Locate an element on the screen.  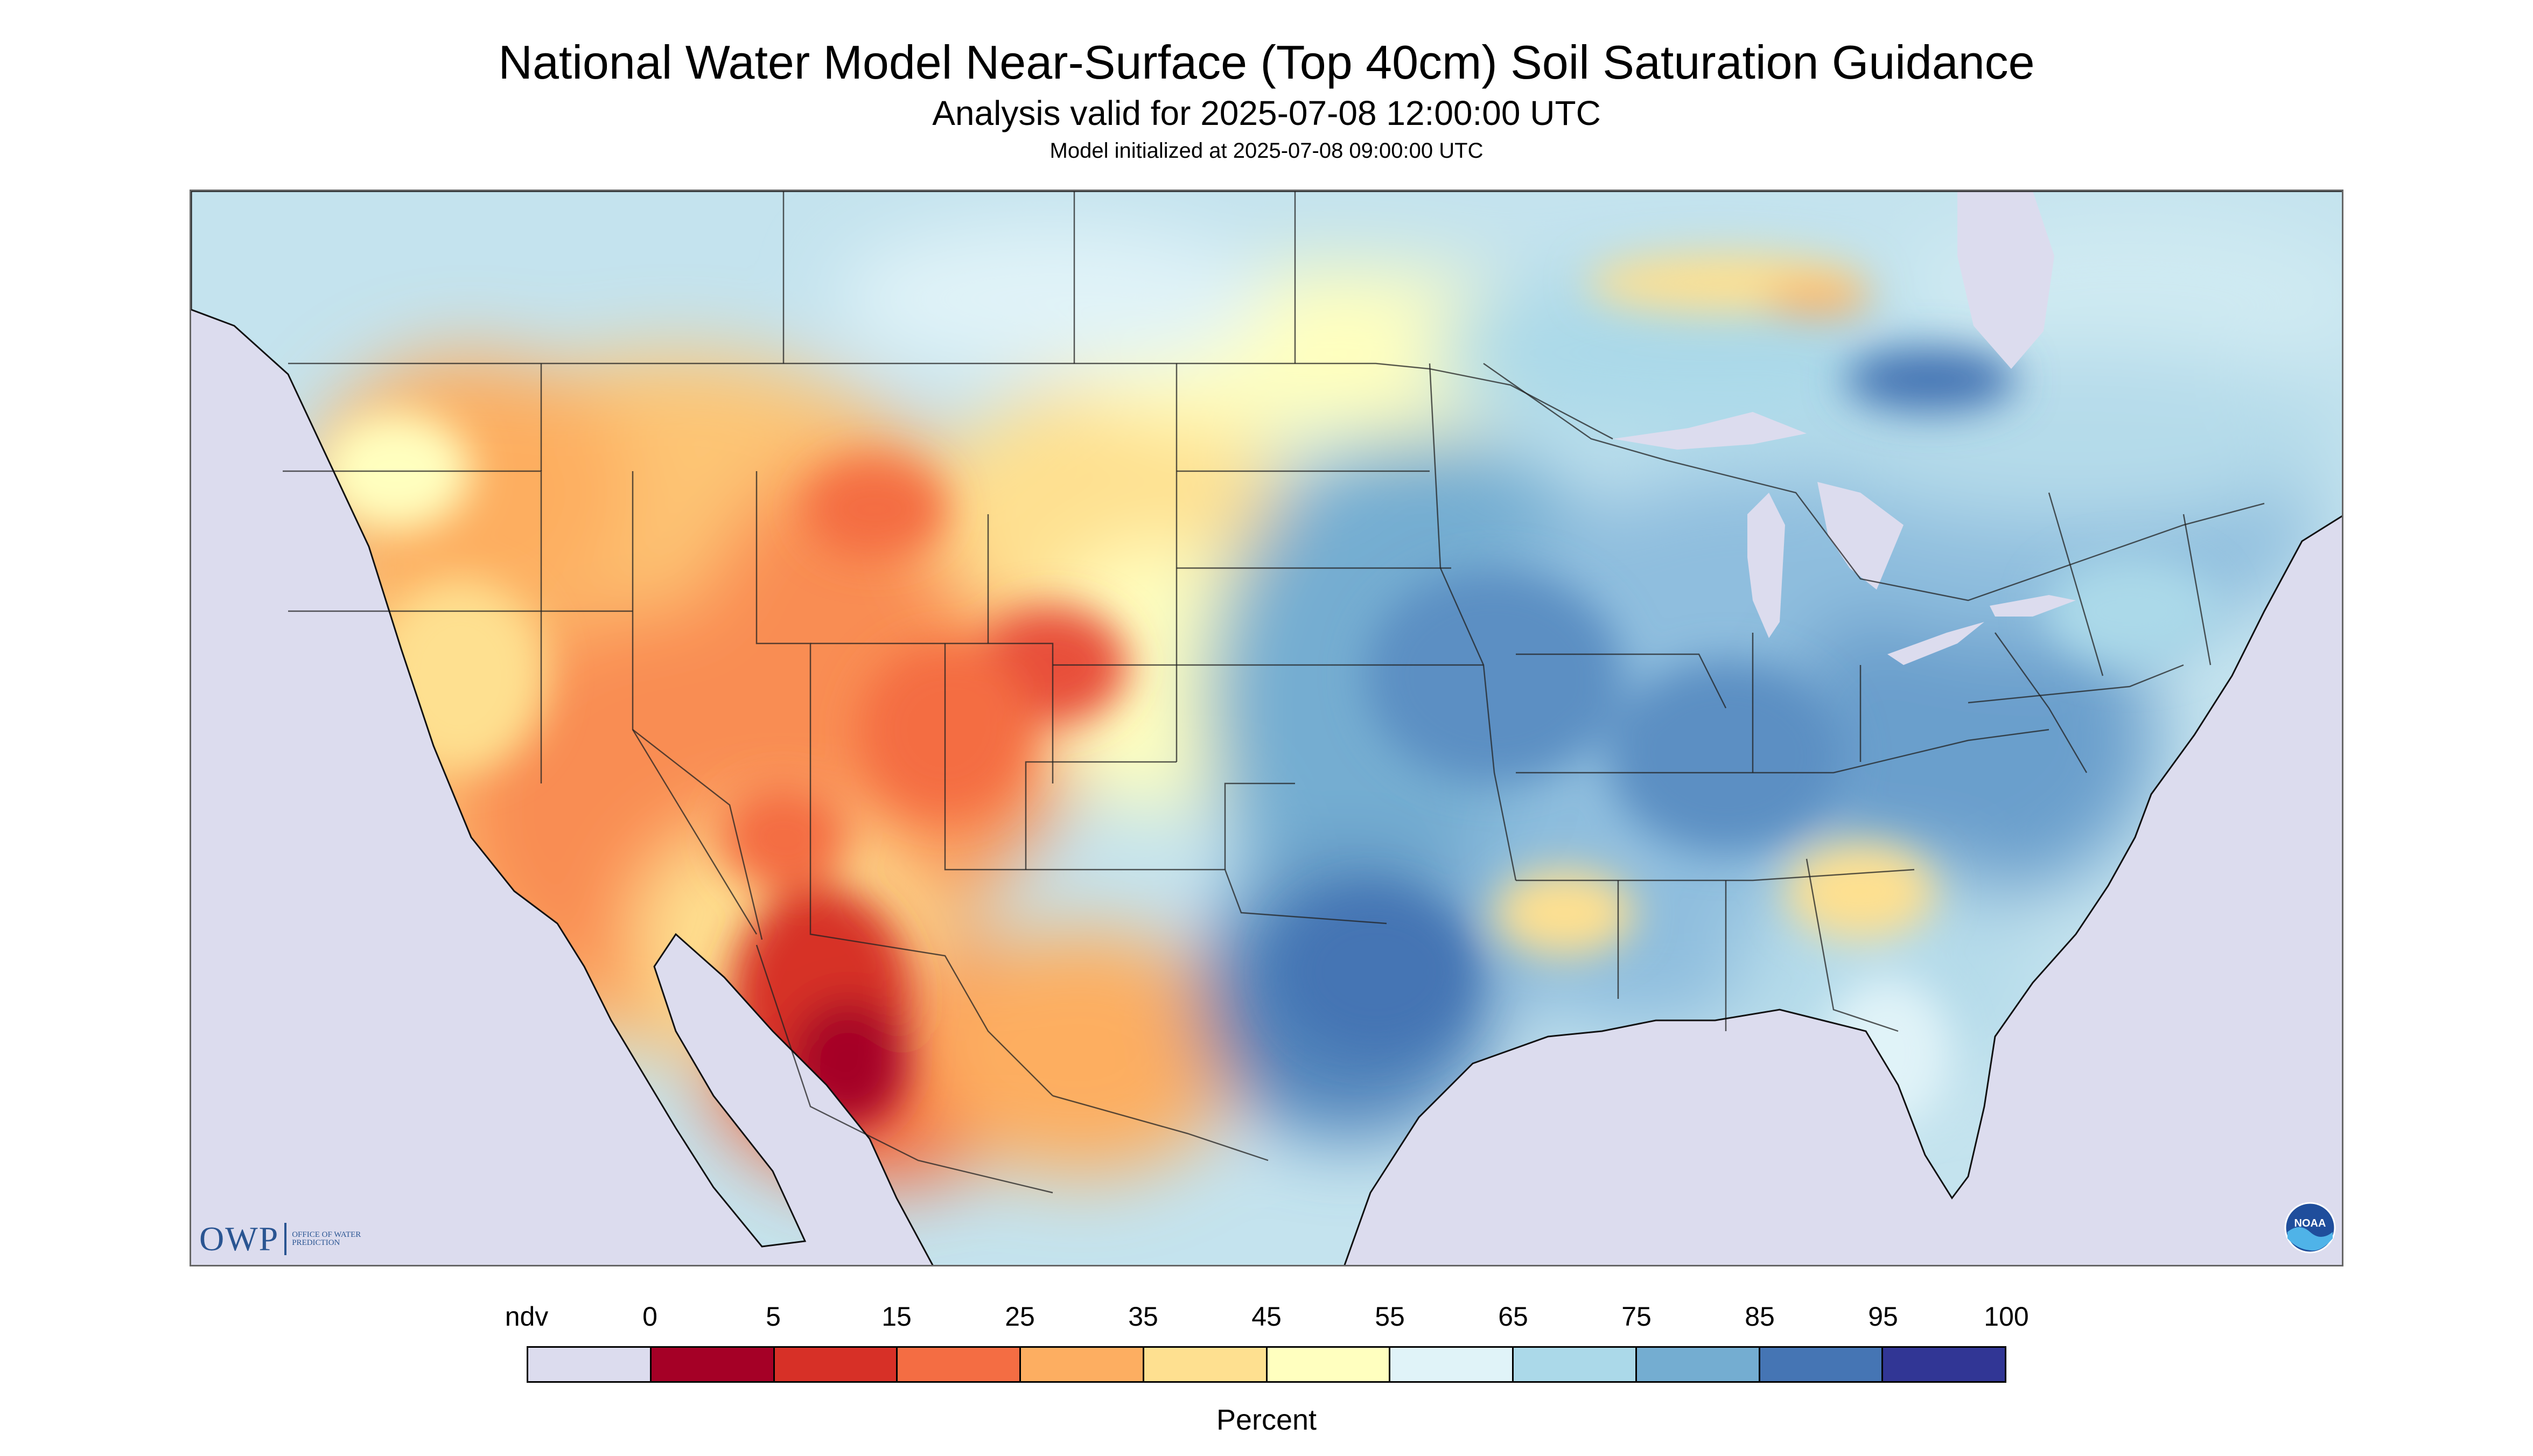
legend-label-65: 65 is located at coordinates (1513, 1316).